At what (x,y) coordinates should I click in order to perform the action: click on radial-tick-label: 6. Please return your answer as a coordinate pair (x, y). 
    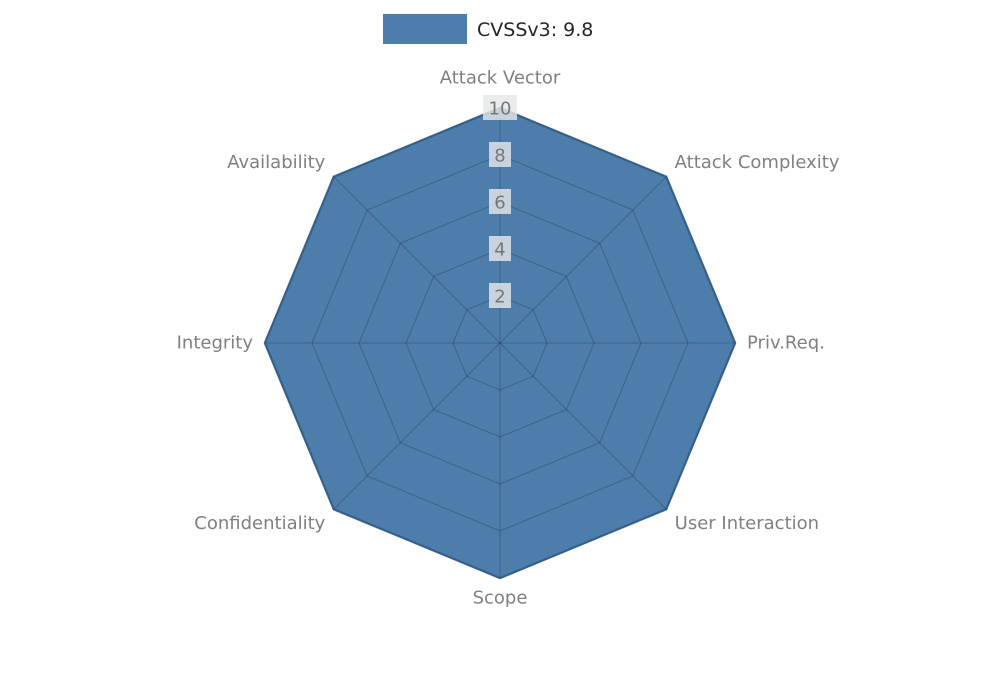
    Looking at the image, I should click on (499, 203).